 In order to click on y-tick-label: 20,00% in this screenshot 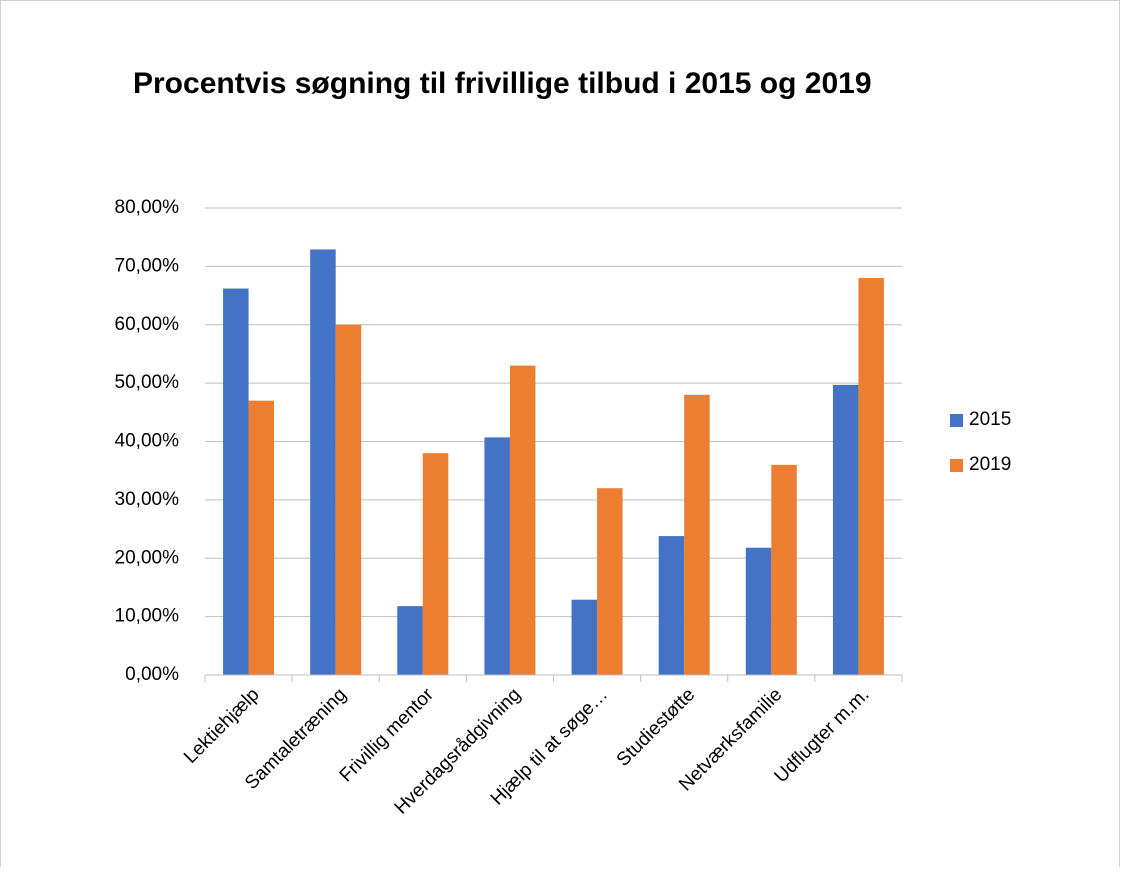, I will do `click(147, 557)`.